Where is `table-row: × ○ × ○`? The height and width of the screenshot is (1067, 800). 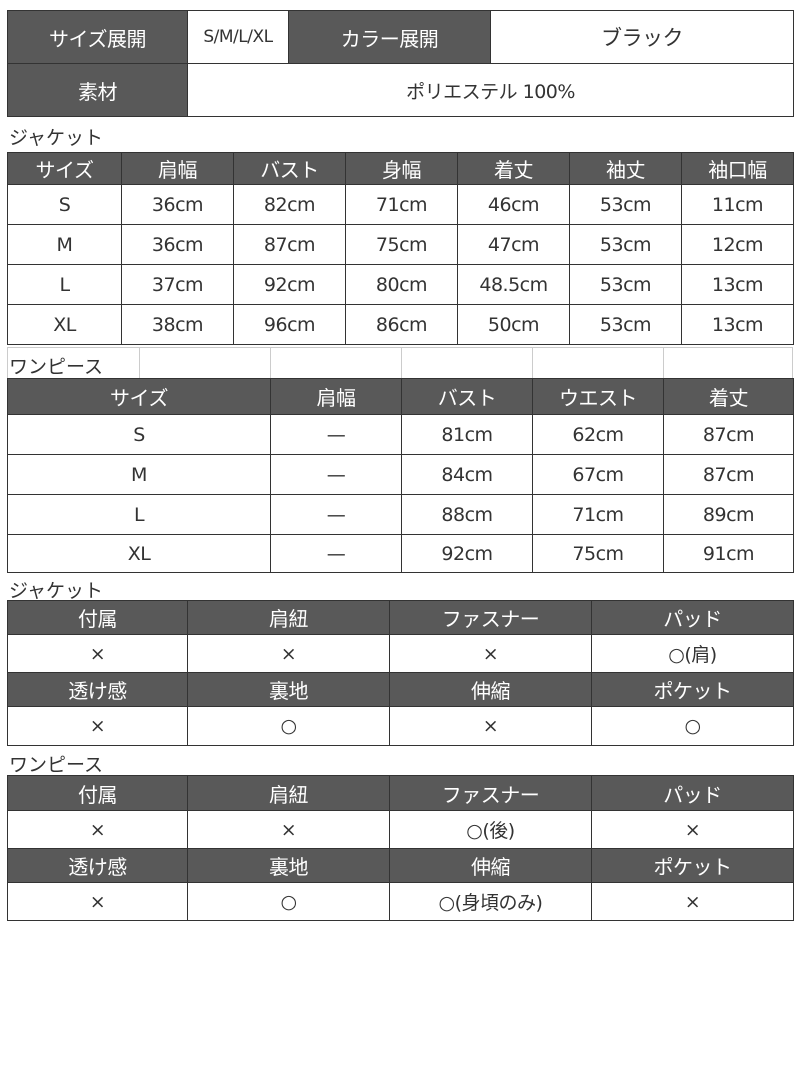 table-row: × ○ × ○ is located at coordinates (400, 726).